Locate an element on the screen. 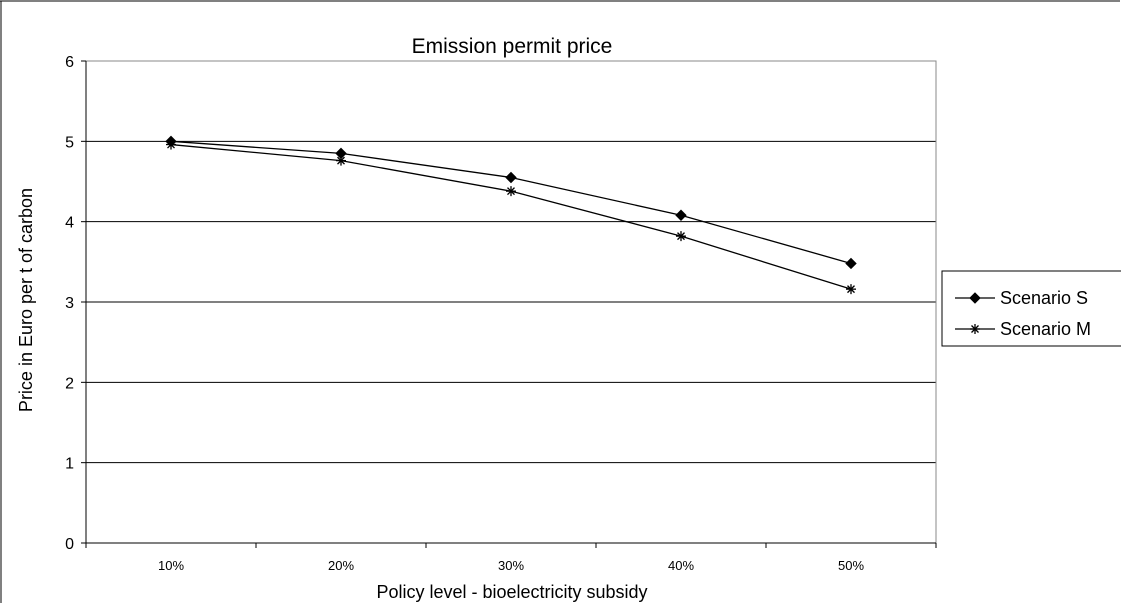  legend-label: Scenario M is located at coordinates (1045, 329).